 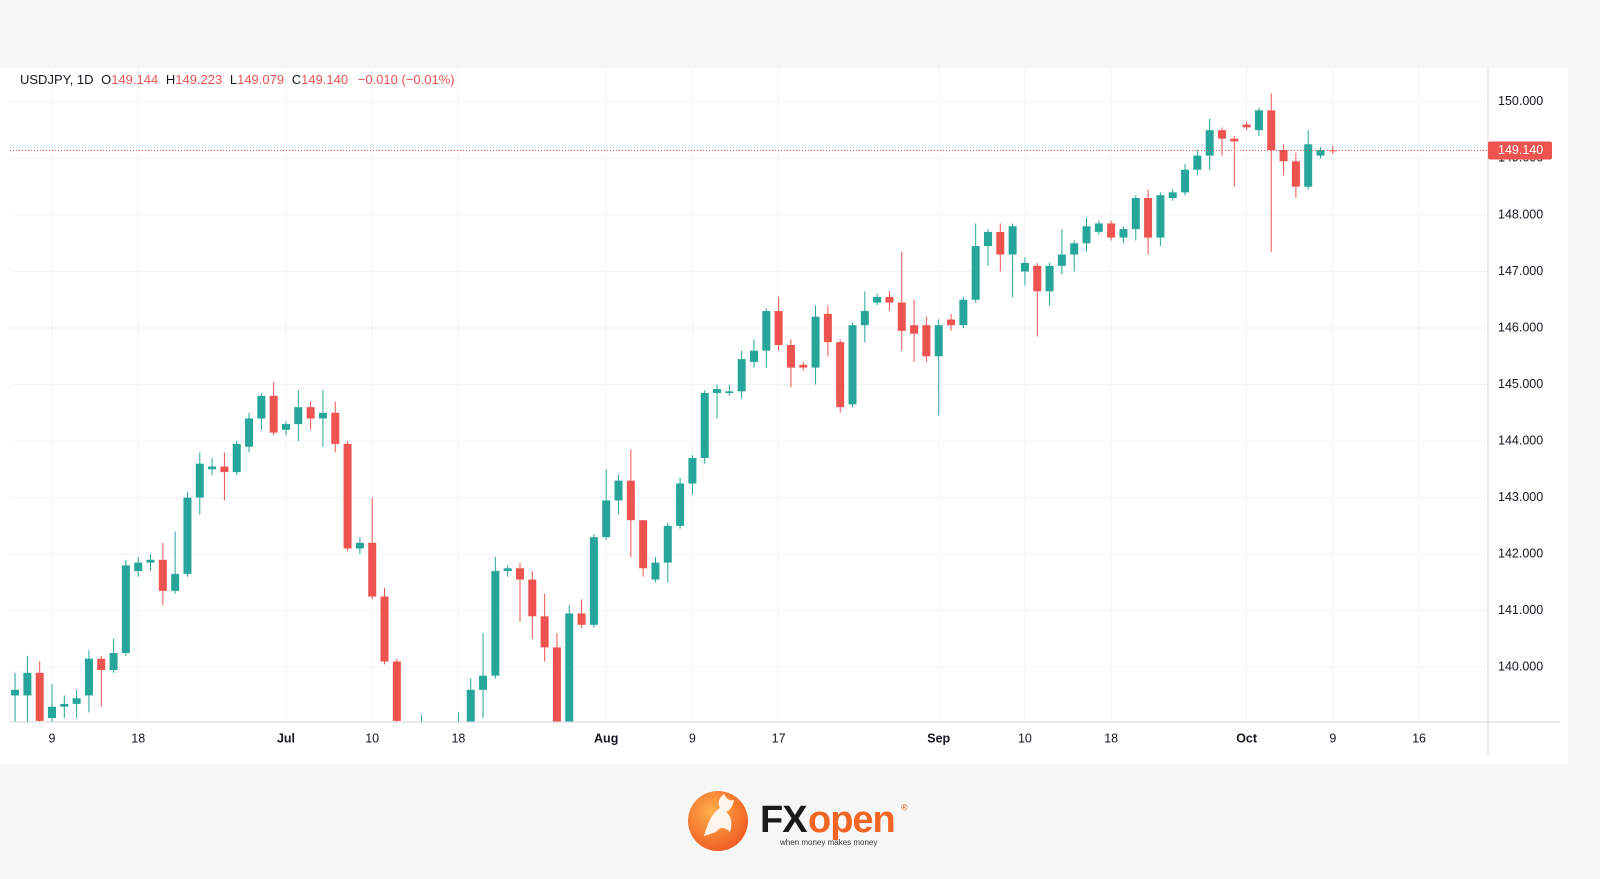 What do you see at coordinates (406, 79) in the screenshot?
I see `change-value: −0.010 (−0.01%)` at bounding box center [406, 79].